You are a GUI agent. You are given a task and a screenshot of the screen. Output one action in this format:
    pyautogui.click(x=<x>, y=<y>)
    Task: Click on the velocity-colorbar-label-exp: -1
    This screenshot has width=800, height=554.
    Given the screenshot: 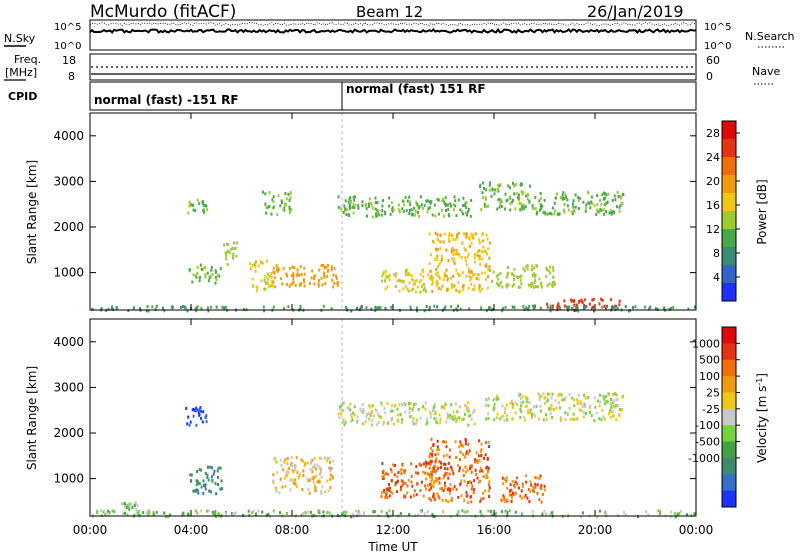 What is the action you would take?
    pyautogui.click(x=759, y=382)
    